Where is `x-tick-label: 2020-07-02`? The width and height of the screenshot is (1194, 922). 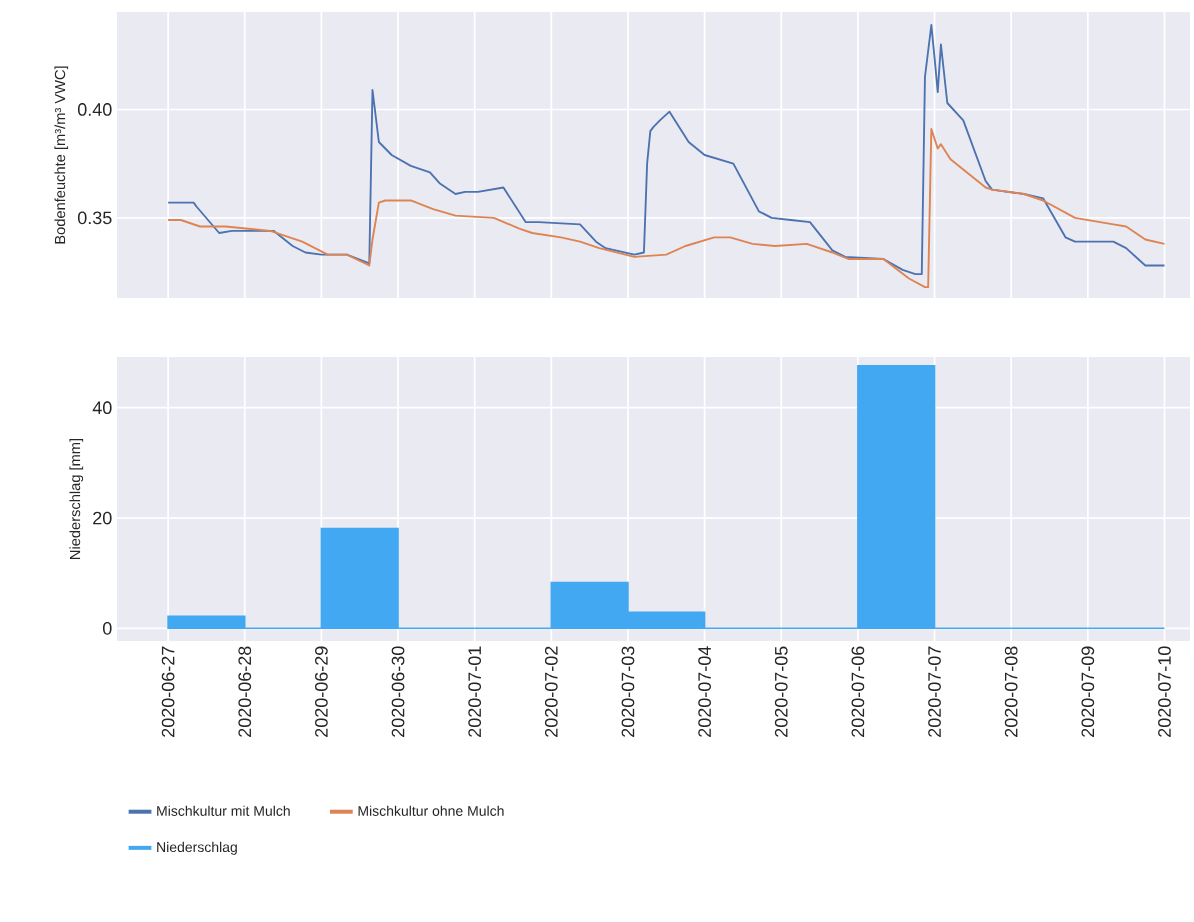 x-tick-label: 2020-07-02 is located at coordinates (551, 691).